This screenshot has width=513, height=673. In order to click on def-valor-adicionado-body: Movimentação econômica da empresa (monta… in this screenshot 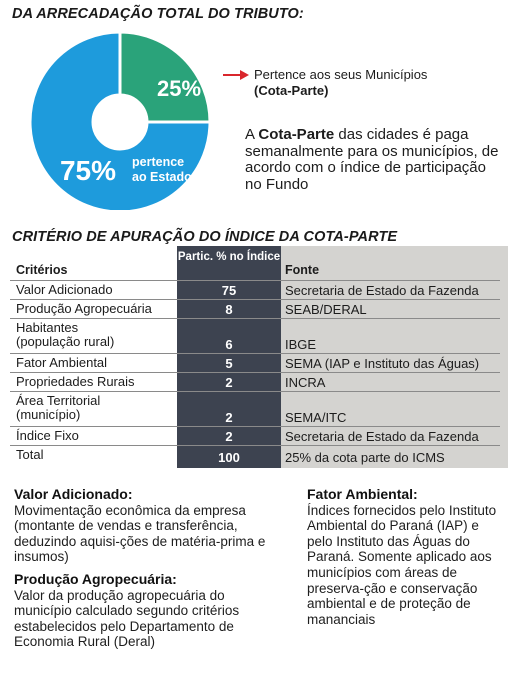, I will do `click(140, 533)`.